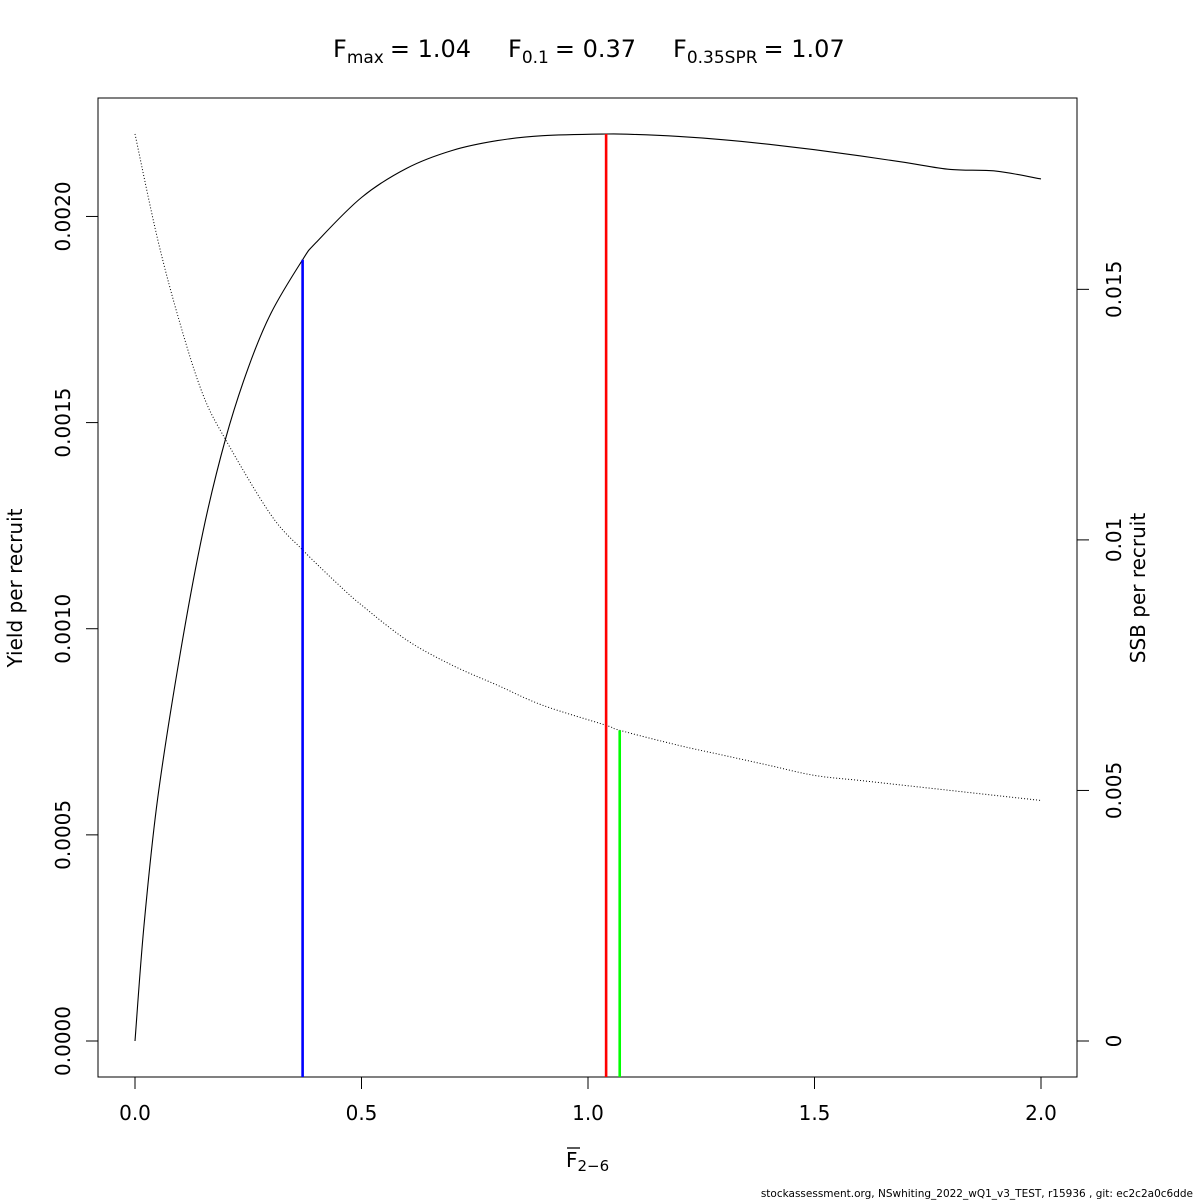 This screenshot has width=1200, height=1200. I want to click on svg-text:F0.35SPR= 1.07: F0.35SPR = 1.07, so click(759, 51).